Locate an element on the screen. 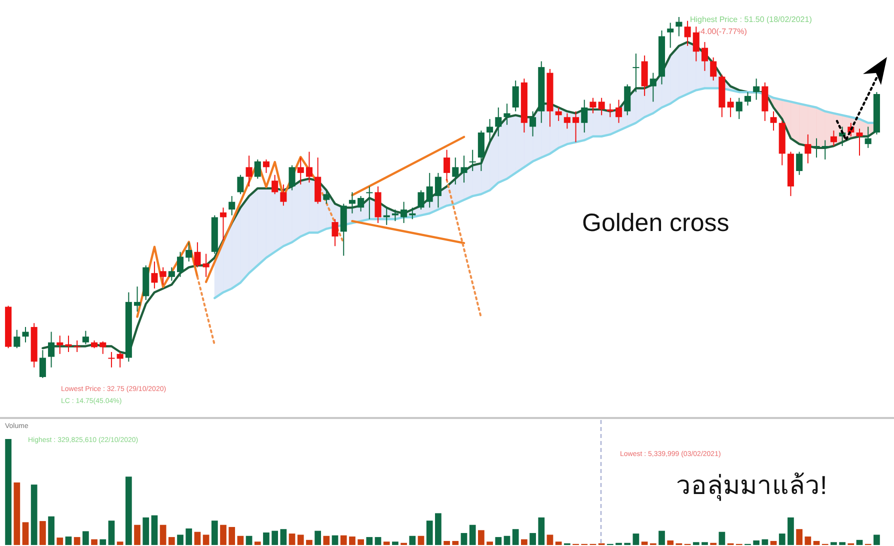 Image resolution: width=894 pixels, height=546 pixels. annotation: Highest Price : 51.50 (18/02/2021) is located at coordinates (751, 19).